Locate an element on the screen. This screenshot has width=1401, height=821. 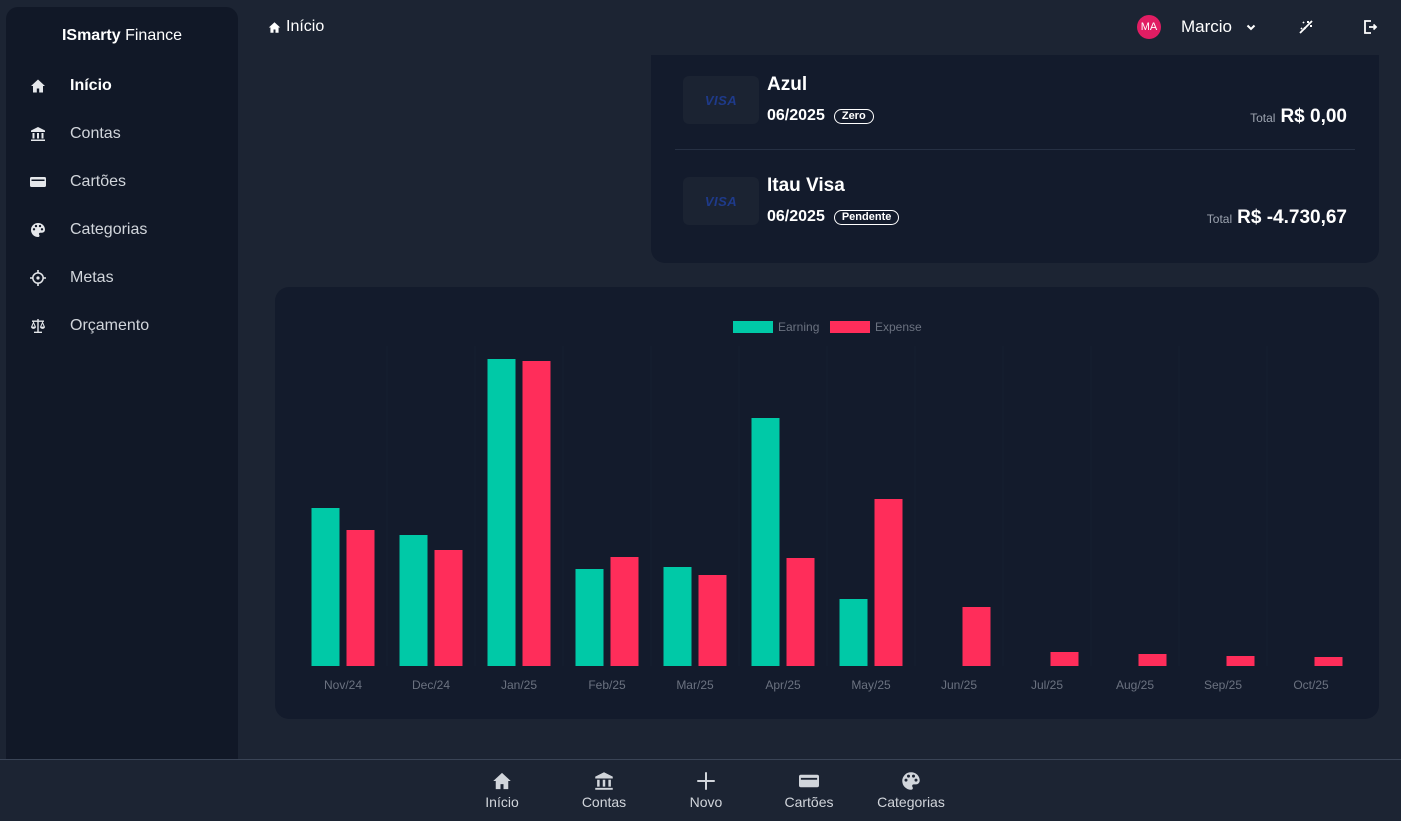
x-tick-label: Aug/25 is located at coordinates (1135, 685).